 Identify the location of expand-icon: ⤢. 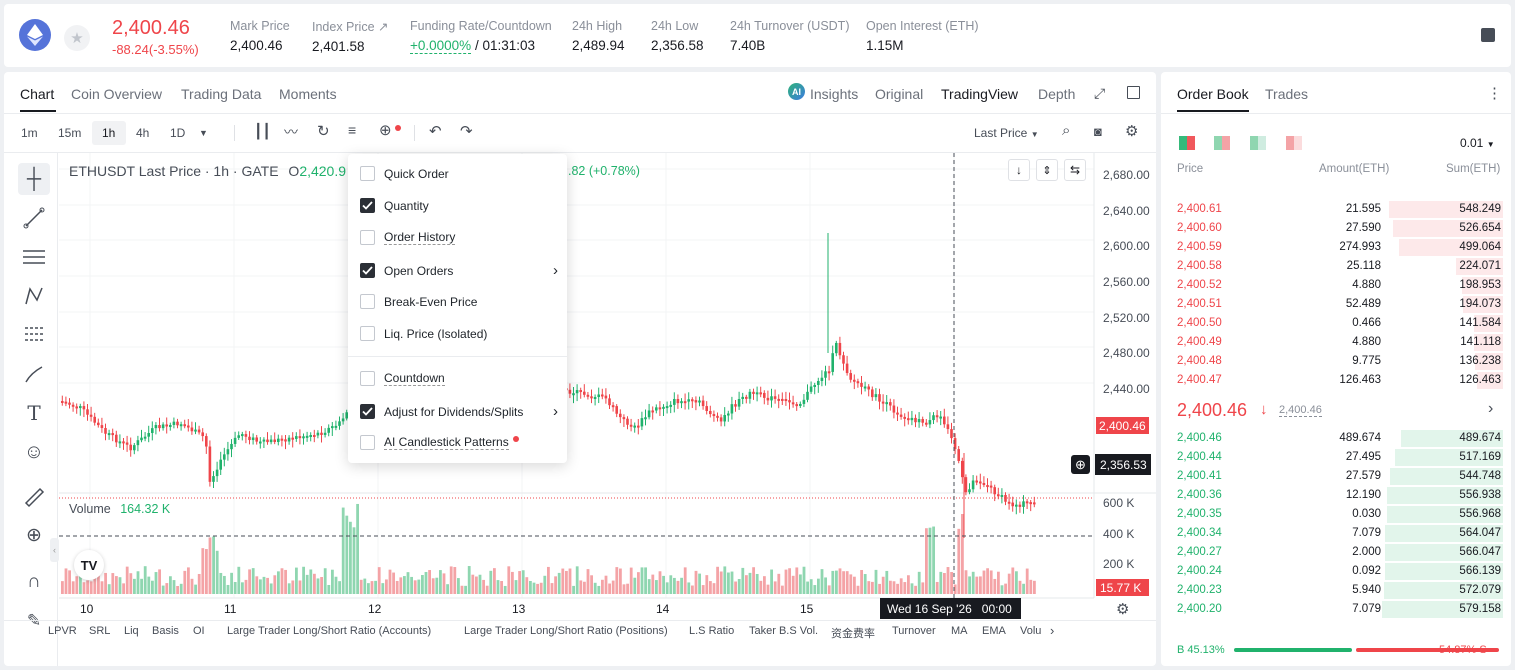
(1100, 93).